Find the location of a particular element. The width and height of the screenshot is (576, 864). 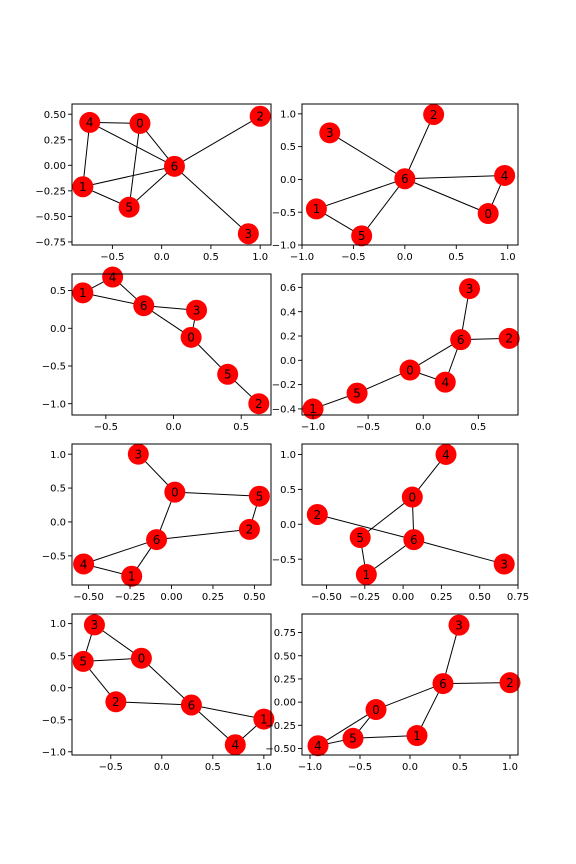

x-tick-label: 1.0 is located at coordinates (260, 257).